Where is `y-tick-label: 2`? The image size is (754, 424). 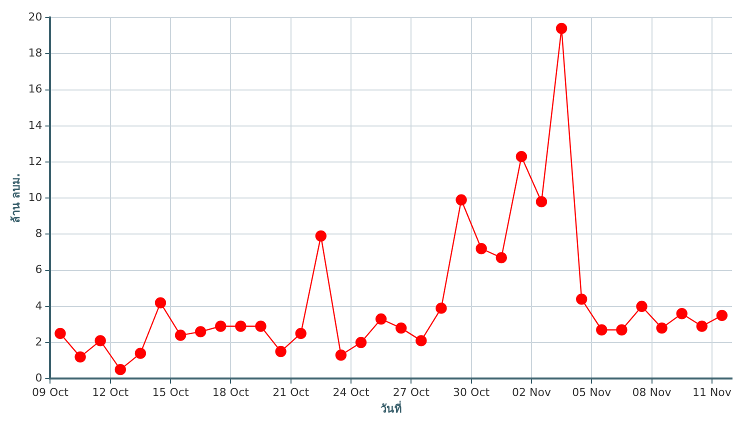 y-tick-label: 2 is located at coordinates (38, 341).